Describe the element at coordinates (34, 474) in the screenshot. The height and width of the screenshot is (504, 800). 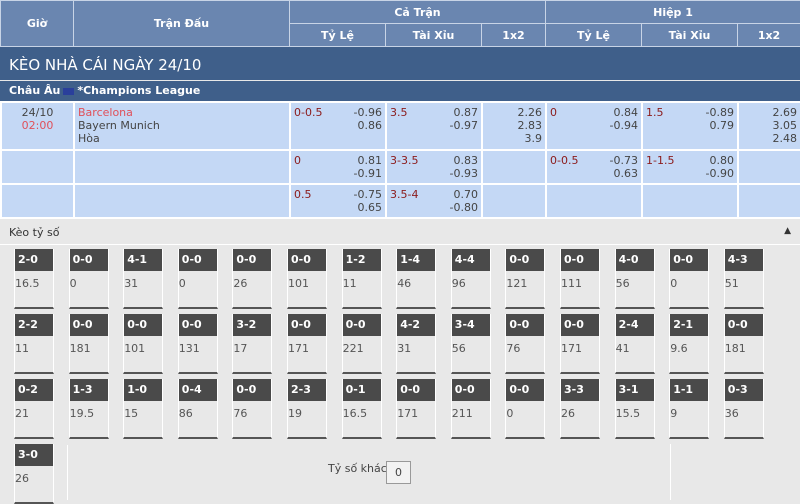
I see `score-card: 3-0 26` at that location.